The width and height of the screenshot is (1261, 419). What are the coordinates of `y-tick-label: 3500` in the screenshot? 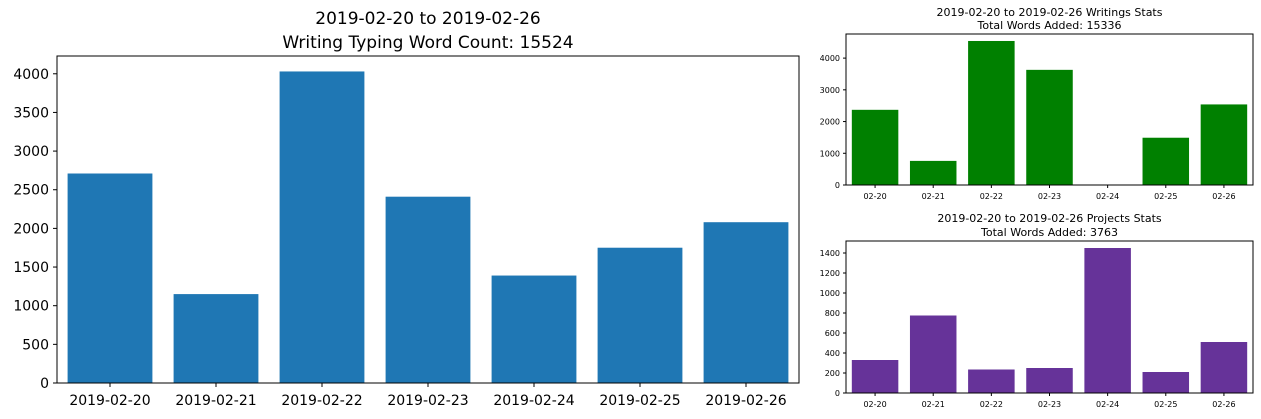 It's located at (31, 113).